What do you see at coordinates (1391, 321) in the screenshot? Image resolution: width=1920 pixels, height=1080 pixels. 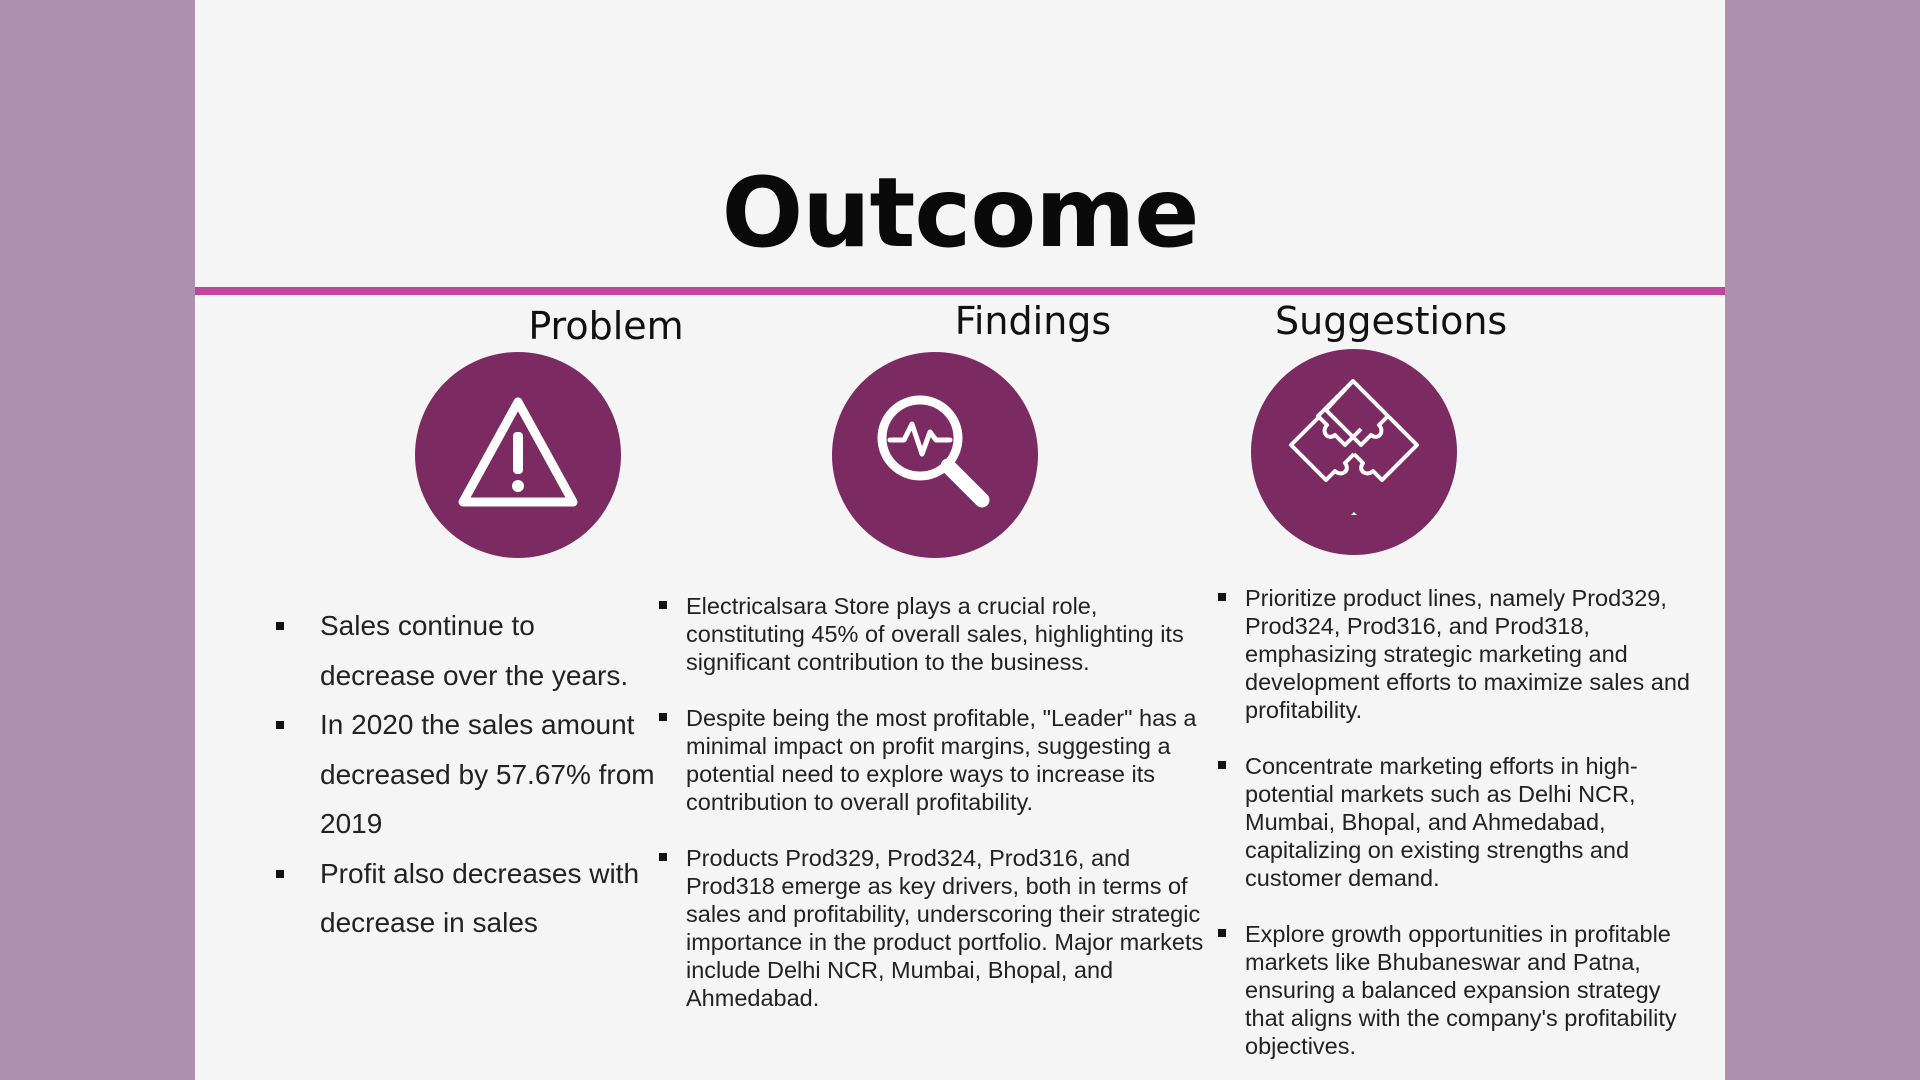 I see `suggestions-heading: Suggestions` at bounding box center [1391, 321].